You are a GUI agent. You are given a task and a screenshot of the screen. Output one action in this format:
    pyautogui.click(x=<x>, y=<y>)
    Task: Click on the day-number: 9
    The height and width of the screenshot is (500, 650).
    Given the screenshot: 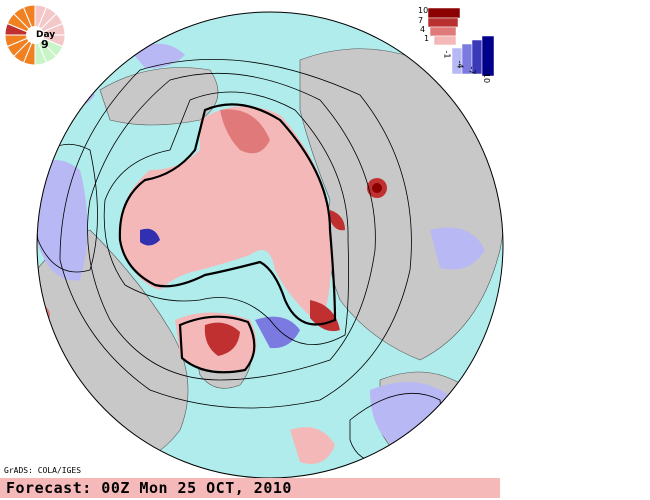 What is the action you would take?
    pyautogui.click(x=45, y=44)
    